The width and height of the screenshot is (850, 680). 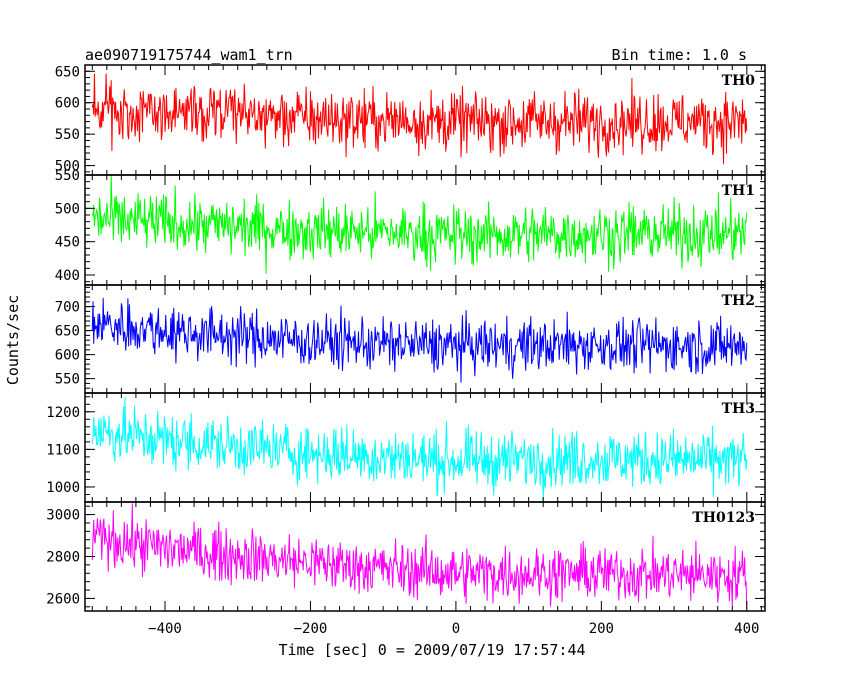 What do you see at coordinates (679, 55) in the screenshot?
I see `bin-time-label: Bin time: 1.0 s` at bounding box center [679, 55].